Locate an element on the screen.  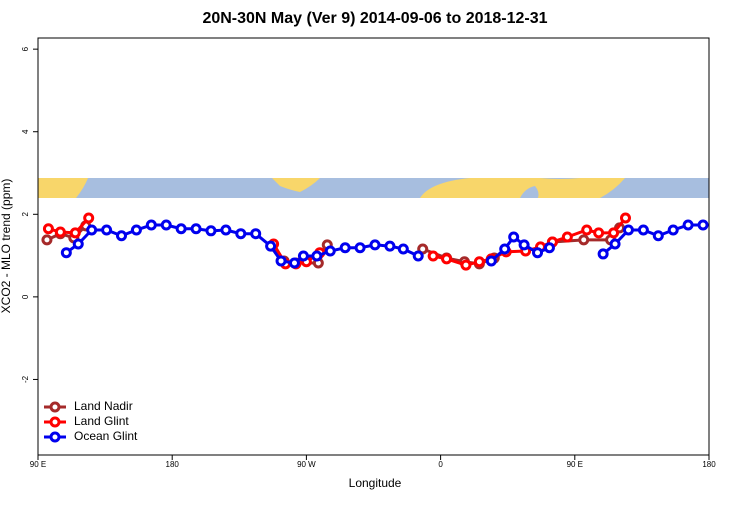
y-tick-label: 6 is located at coordinates (25, 48).